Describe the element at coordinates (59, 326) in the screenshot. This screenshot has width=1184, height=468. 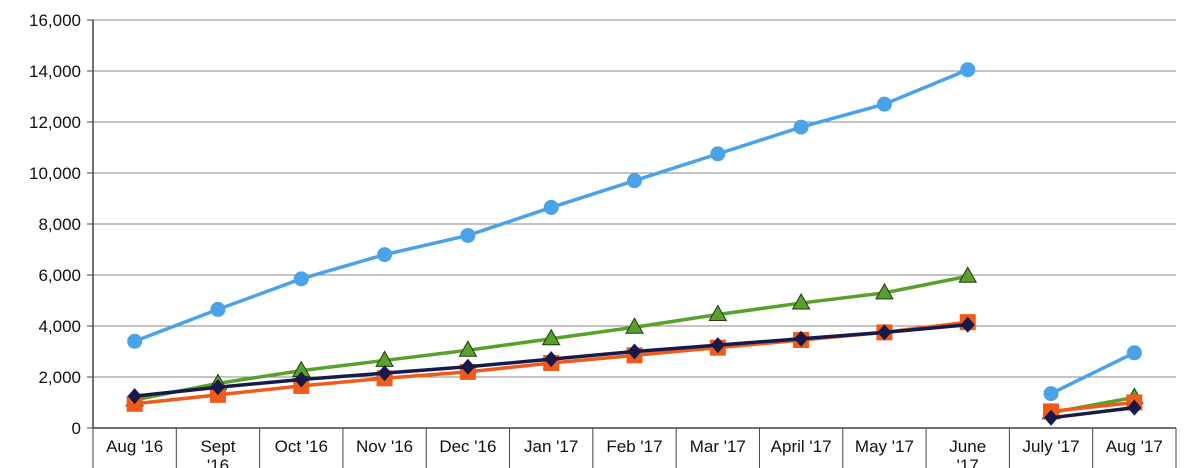
I see `y-tick-label: 4,000` at that location.